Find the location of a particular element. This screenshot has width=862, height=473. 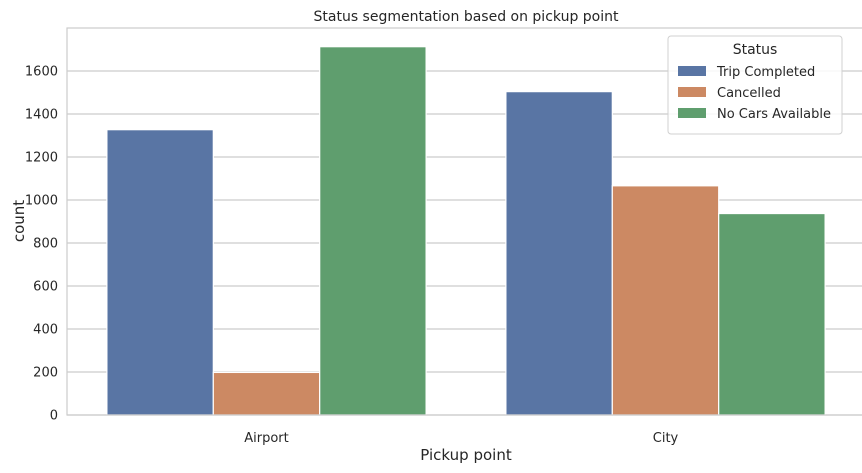

x-axis-label: Pickup point is located at coordinates (466, 455).